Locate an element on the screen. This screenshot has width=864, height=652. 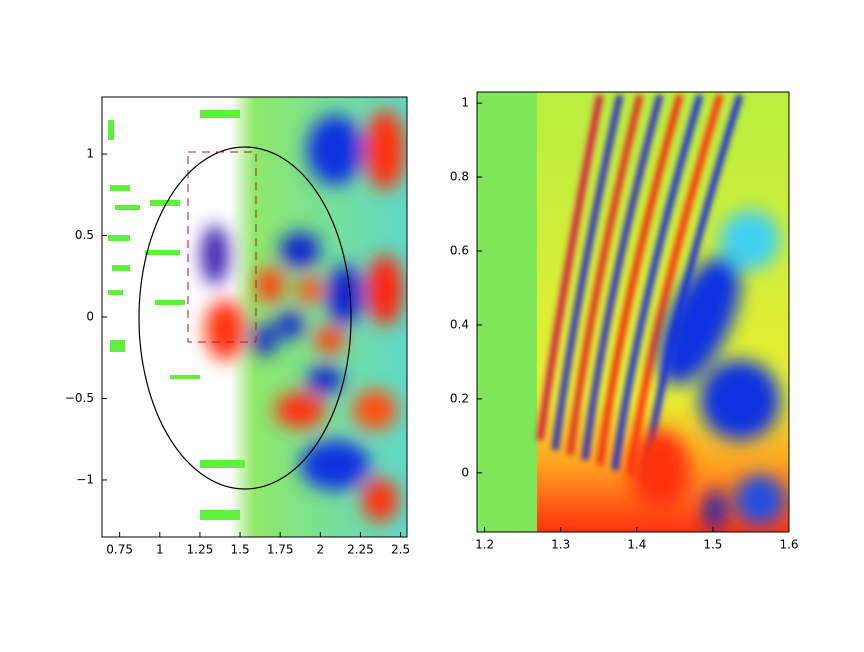
y-tick-label: 0.2 is located at coordinates (459, 398).